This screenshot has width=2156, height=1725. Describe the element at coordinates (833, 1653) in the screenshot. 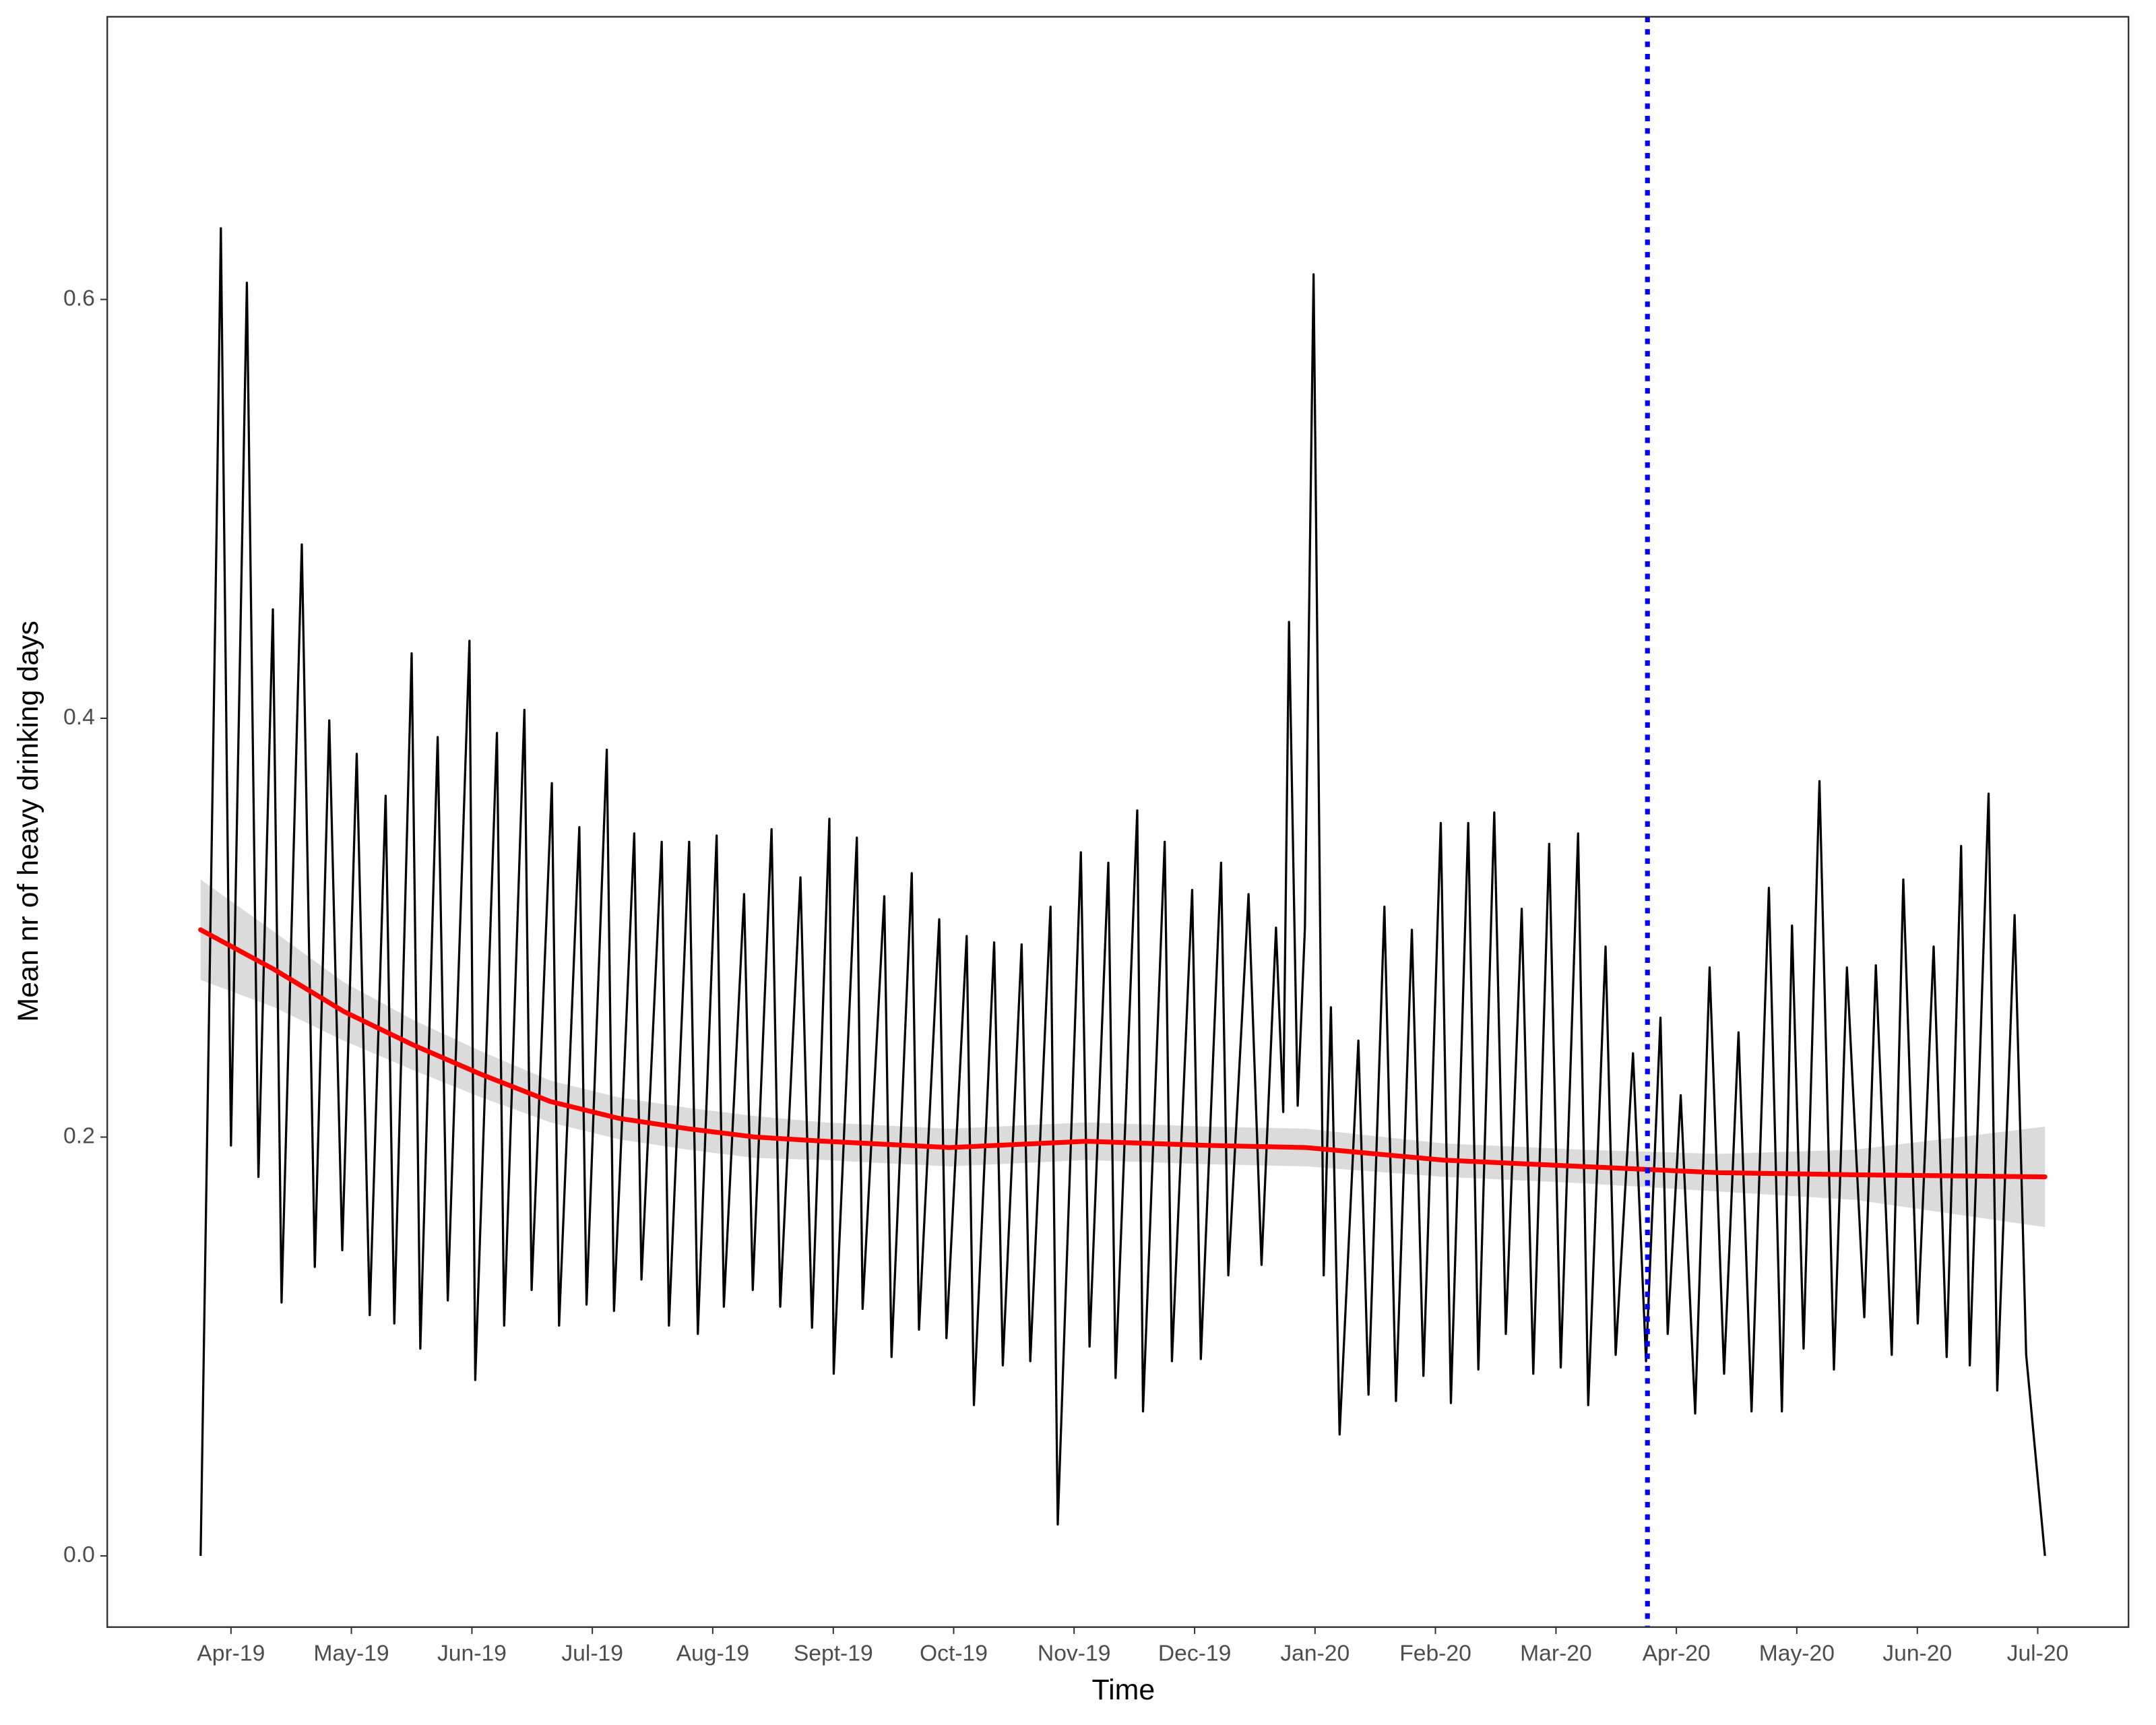

I see `x-tick-label: Sept-19` at that location.